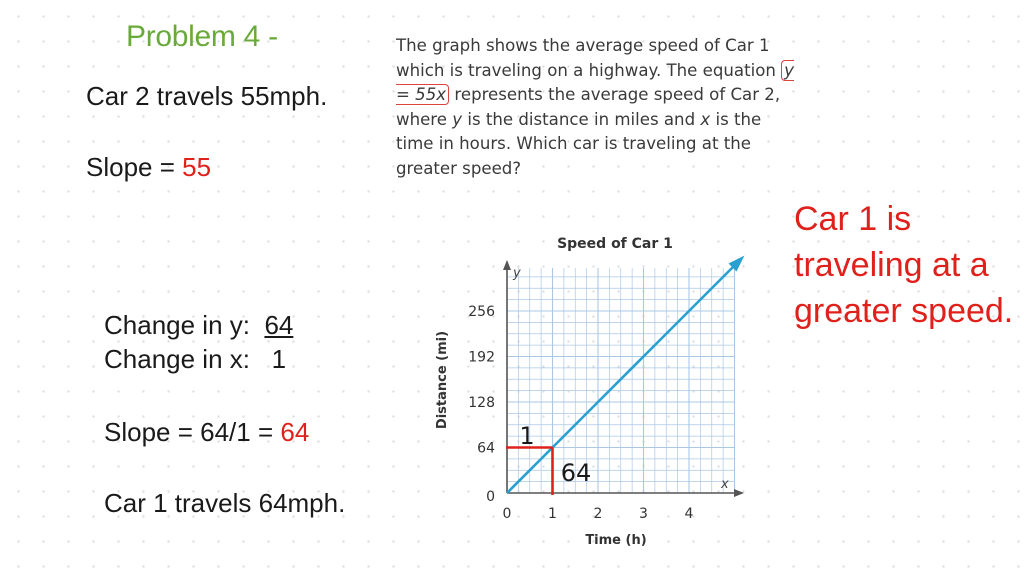  I want to click on slope2-value: 55, so click(197, 167).